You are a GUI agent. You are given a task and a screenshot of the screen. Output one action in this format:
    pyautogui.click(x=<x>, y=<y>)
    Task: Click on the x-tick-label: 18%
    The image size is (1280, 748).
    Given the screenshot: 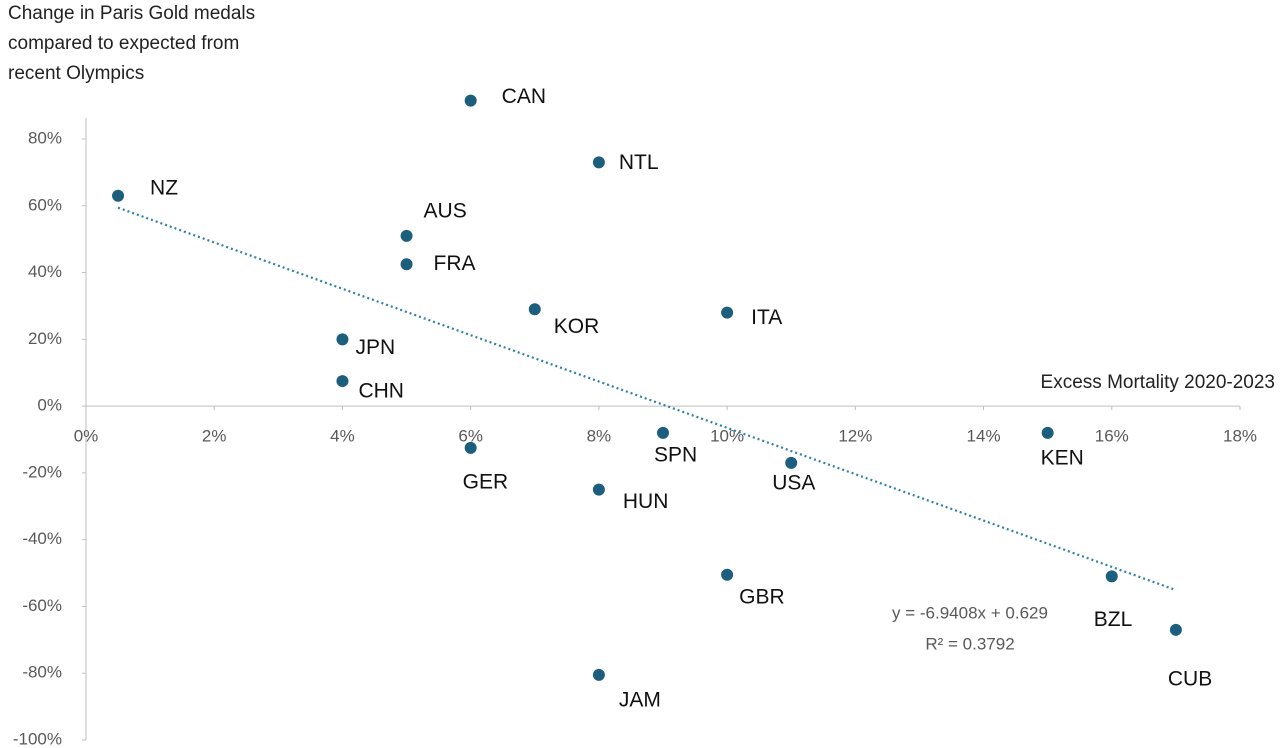 What is the action you would take?
    pyautogui.click(x=1240, y=436)
    